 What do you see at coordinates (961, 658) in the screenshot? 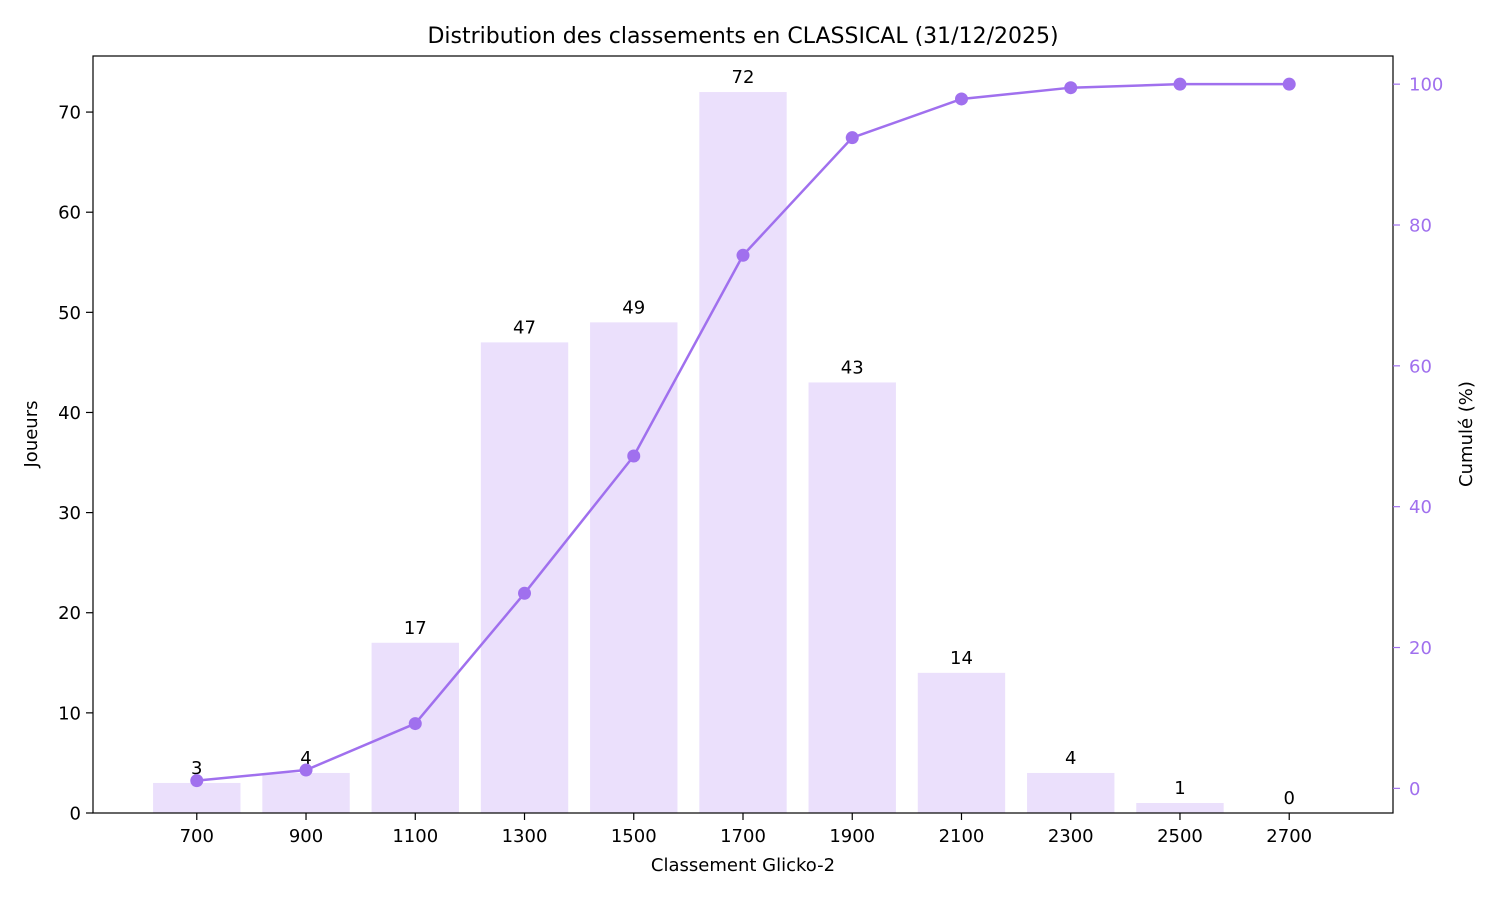
I see `bar-value-label-2100: 14` at bounding box center [961, 658].